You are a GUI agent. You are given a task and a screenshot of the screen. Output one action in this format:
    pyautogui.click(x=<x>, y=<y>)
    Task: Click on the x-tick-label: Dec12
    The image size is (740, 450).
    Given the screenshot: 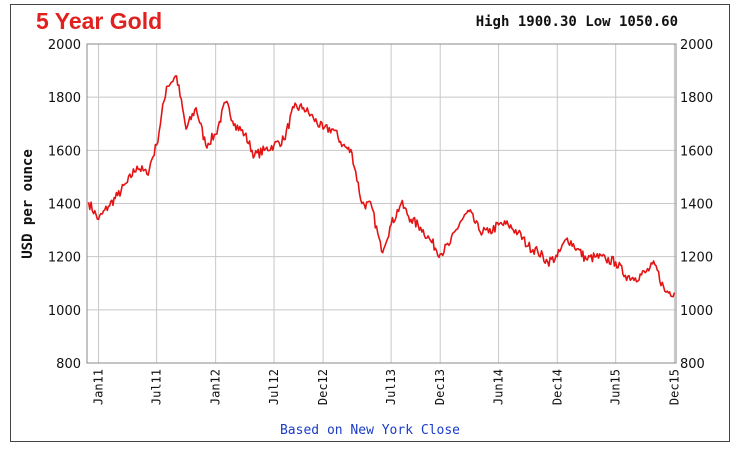 What is the action you would take?
    pyautogui.click(x=323, y=387)
    